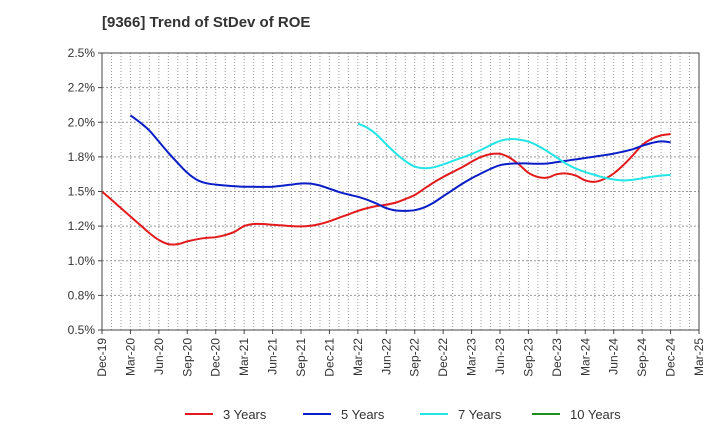  I want to click on x-tick-label: Jun-24, so click(614, 356).